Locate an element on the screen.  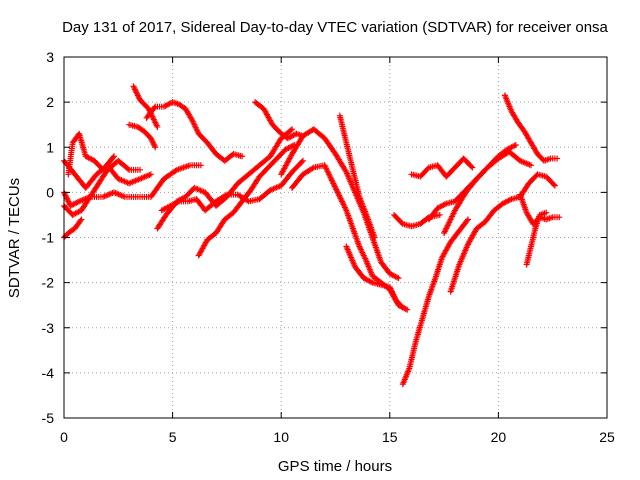
y-tick-label: 1 is located at coordinates (50, 147).